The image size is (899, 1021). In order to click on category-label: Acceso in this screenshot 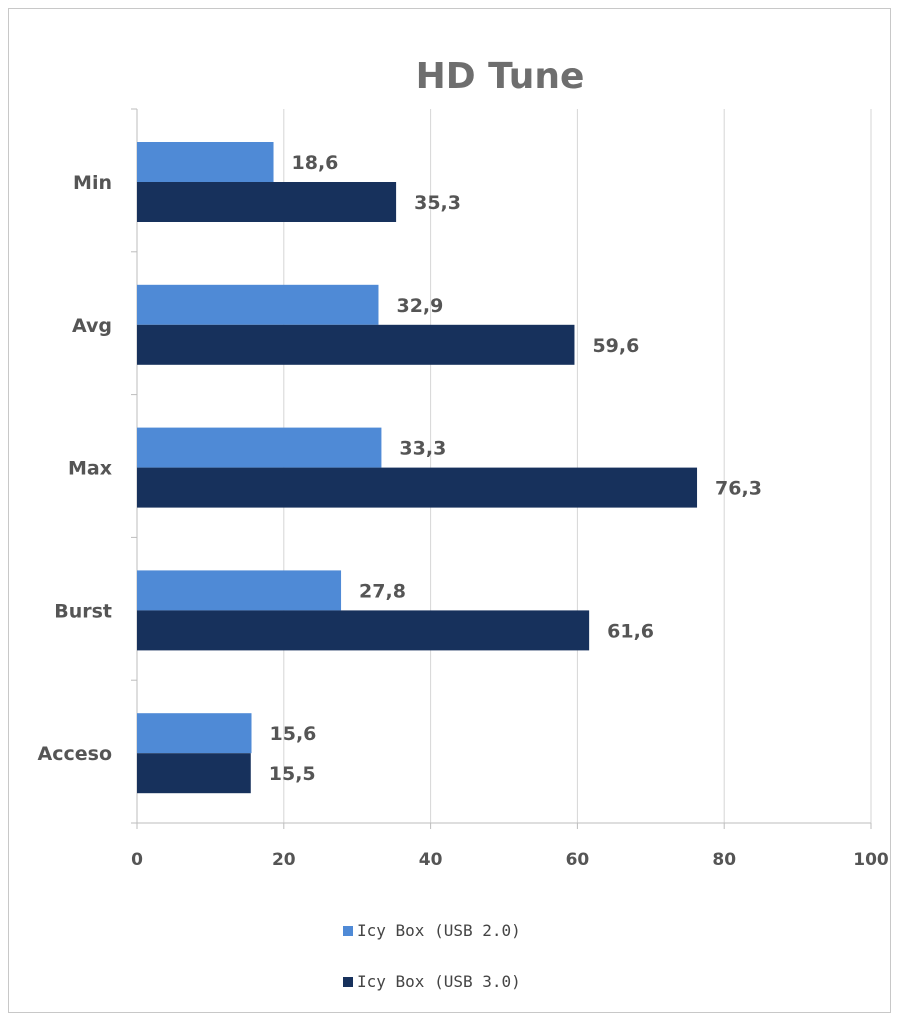, I will do `click(75, 754)`.